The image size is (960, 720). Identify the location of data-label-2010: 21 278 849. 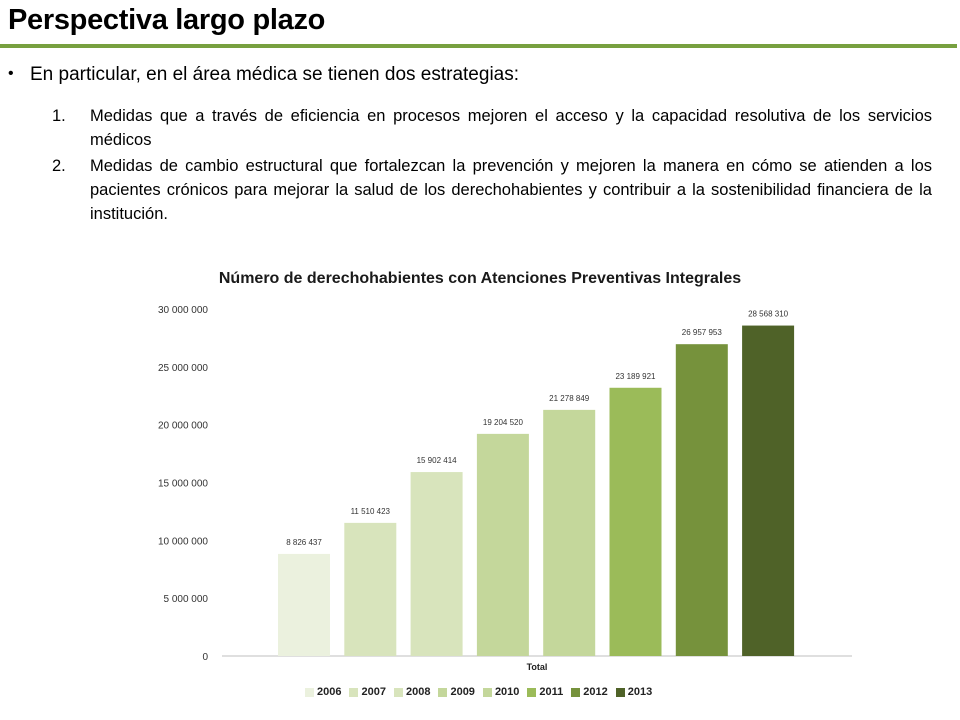
(569, 398).